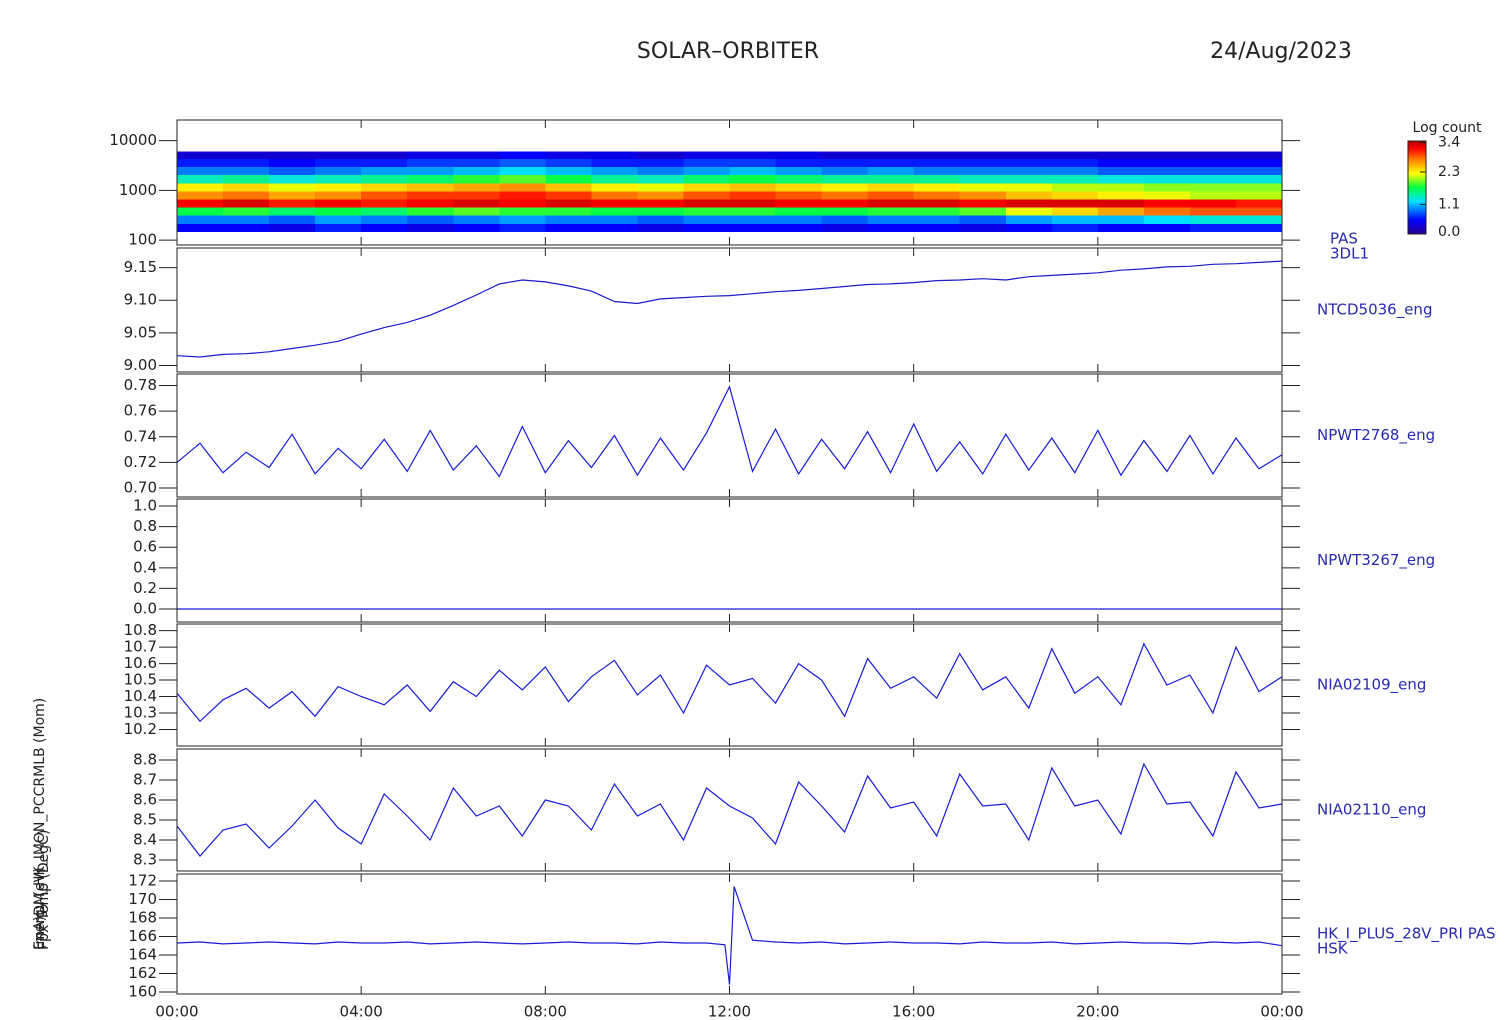  I want to click on y-tick-label: 166, so click(142, 936).